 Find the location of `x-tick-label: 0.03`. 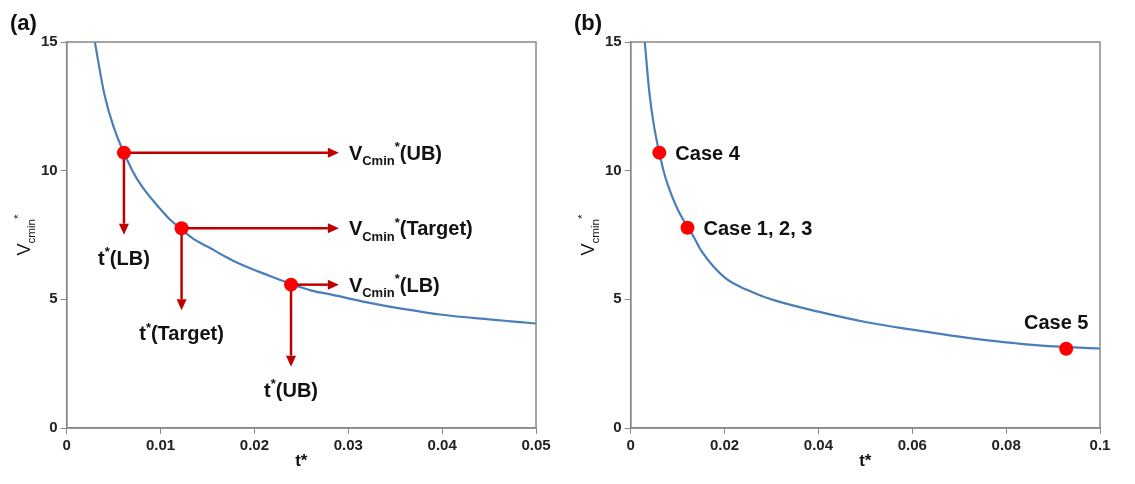

x-tick-label: 0.03 is located at coordinates (348, 445).